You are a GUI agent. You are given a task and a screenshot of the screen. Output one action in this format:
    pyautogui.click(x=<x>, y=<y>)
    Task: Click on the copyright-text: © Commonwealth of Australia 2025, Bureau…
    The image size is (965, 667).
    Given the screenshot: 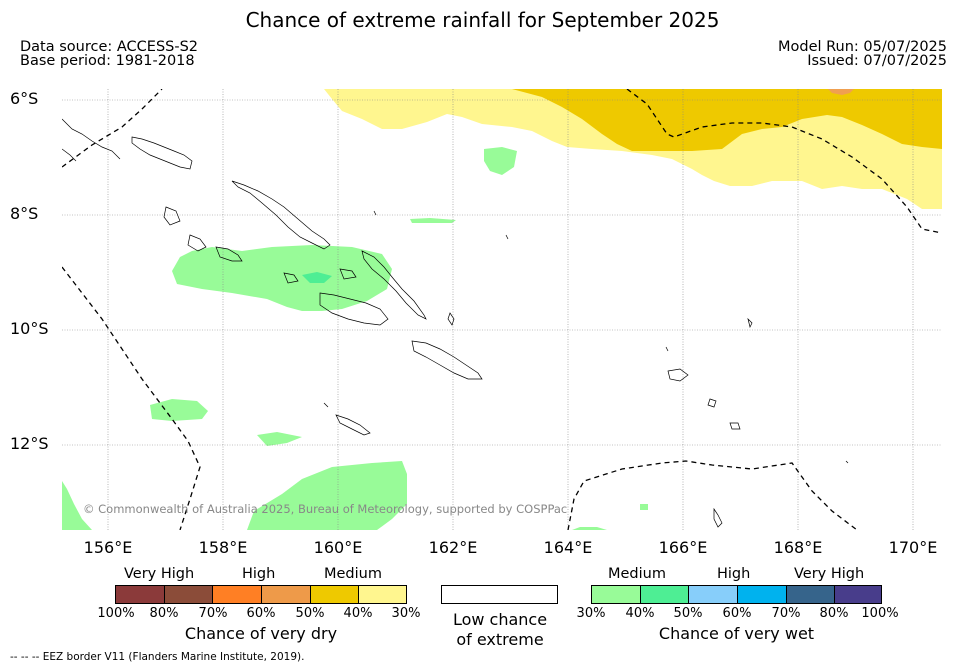 What is the action you would take?
    pyautogui.click(x=325, y=509)
    